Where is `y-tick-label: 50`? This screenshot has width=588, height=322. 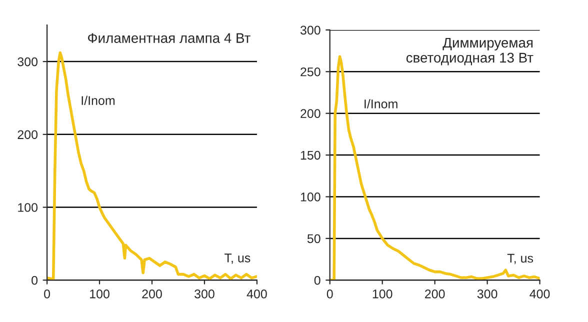
y-tick-label: 50 is located at coordinates (313, 239).